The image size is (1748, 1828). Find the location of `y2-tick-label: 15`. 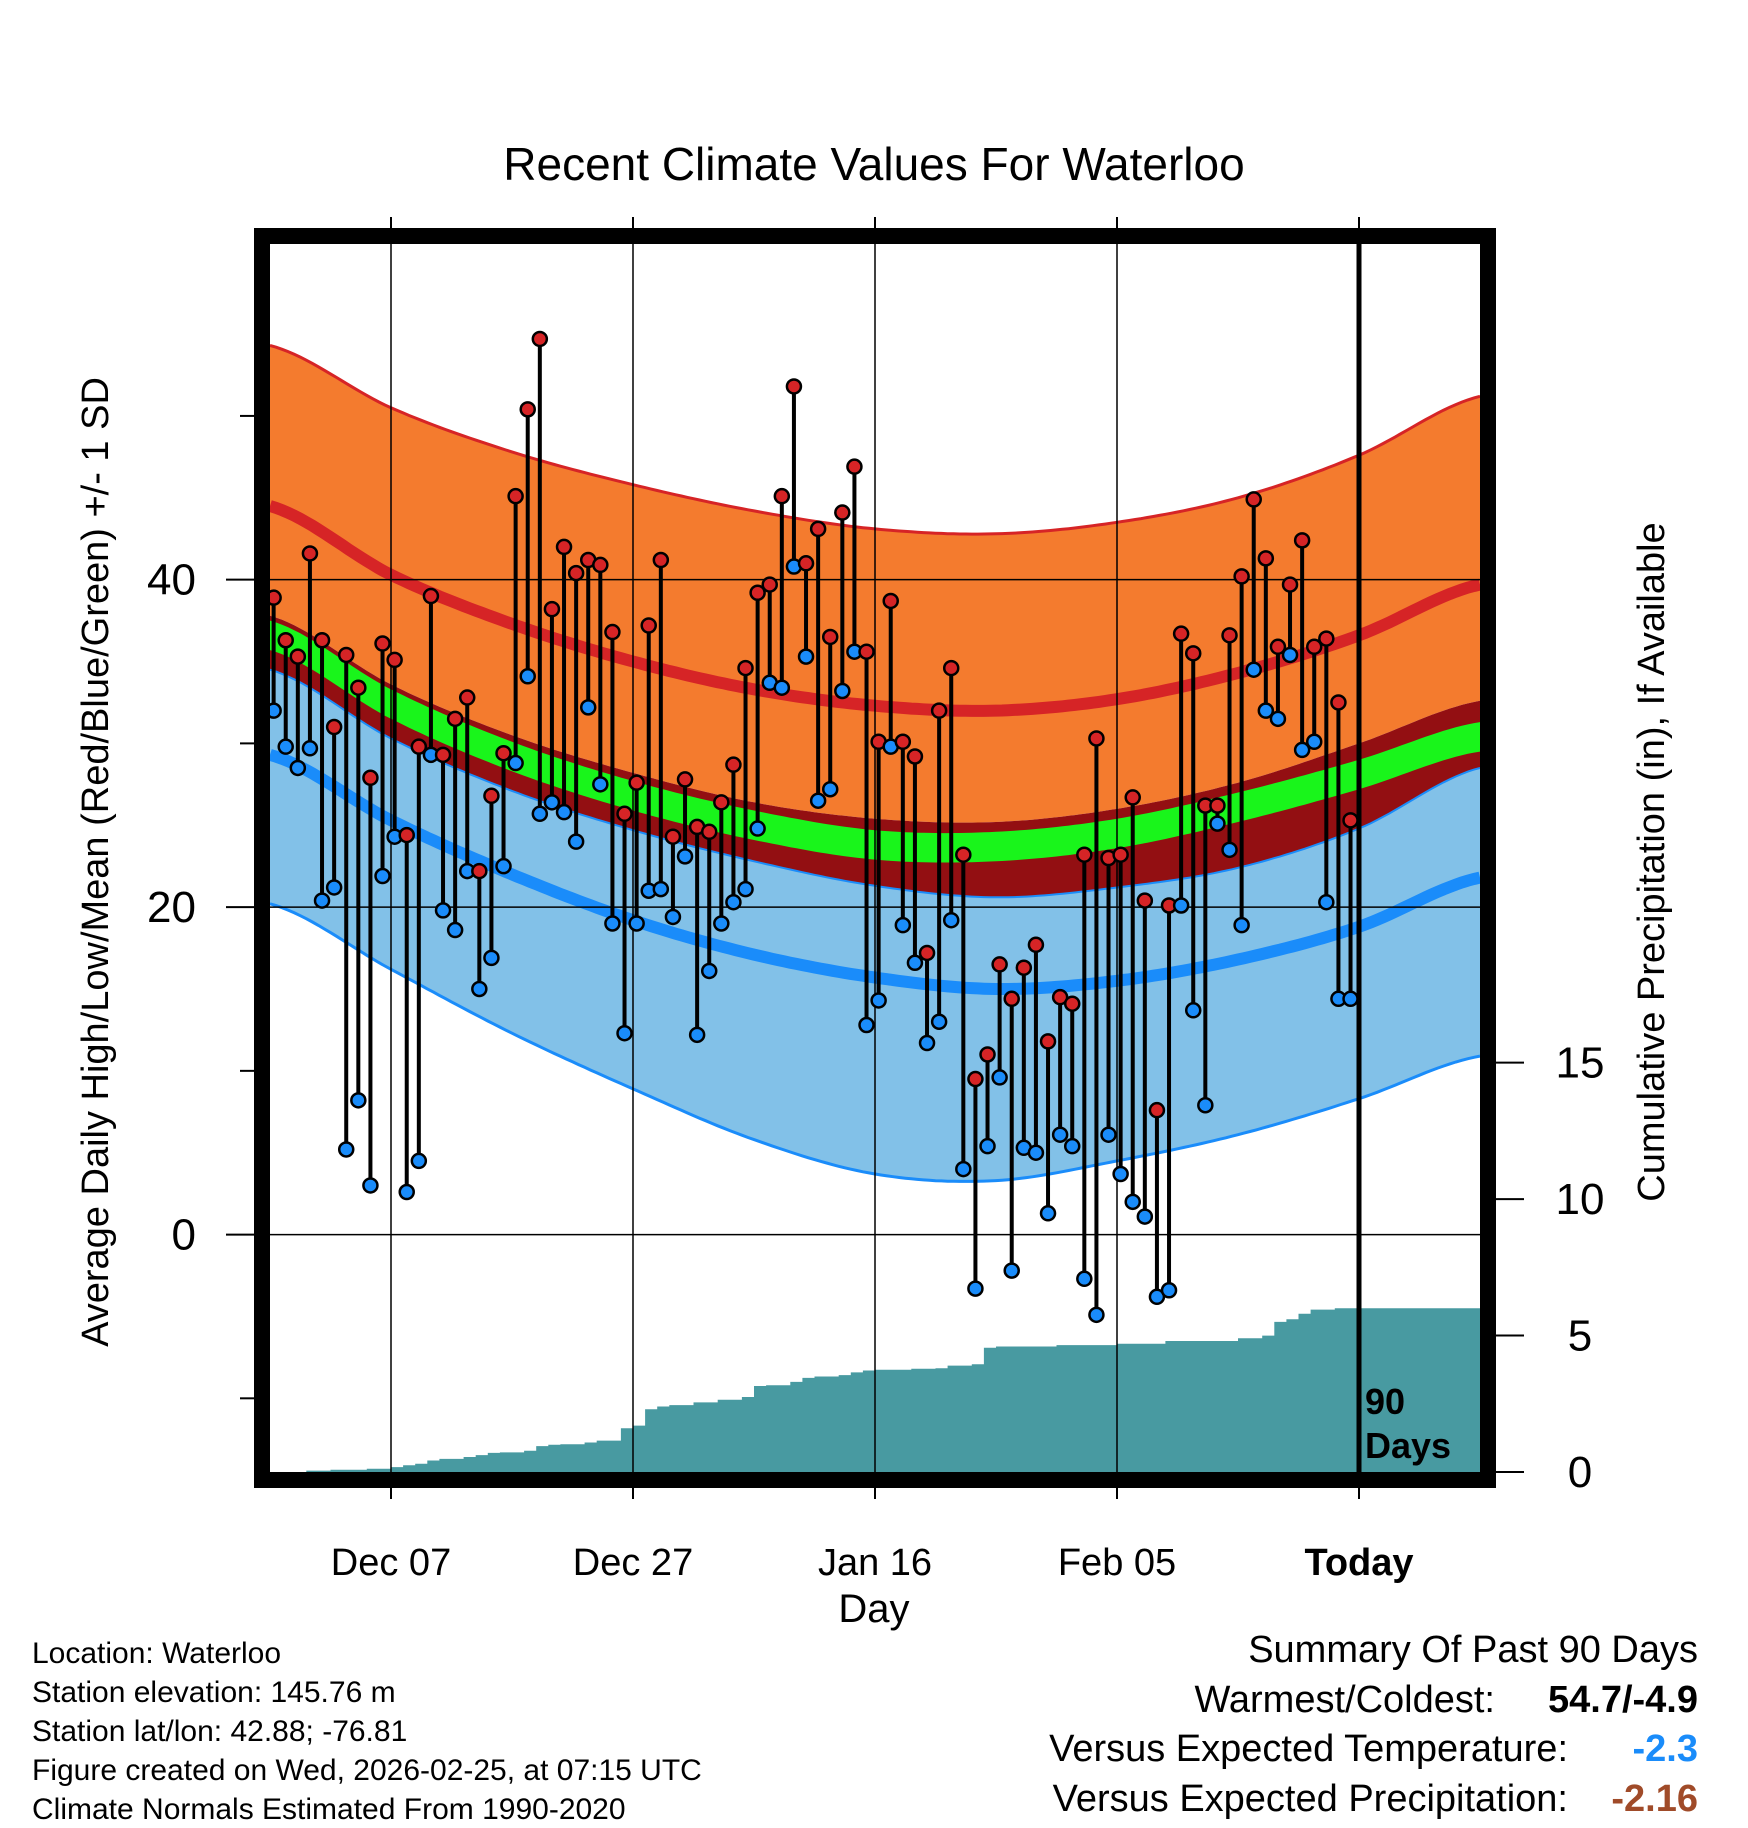

y2-tick-label: 15 is located at coordinates (1580, 1063).